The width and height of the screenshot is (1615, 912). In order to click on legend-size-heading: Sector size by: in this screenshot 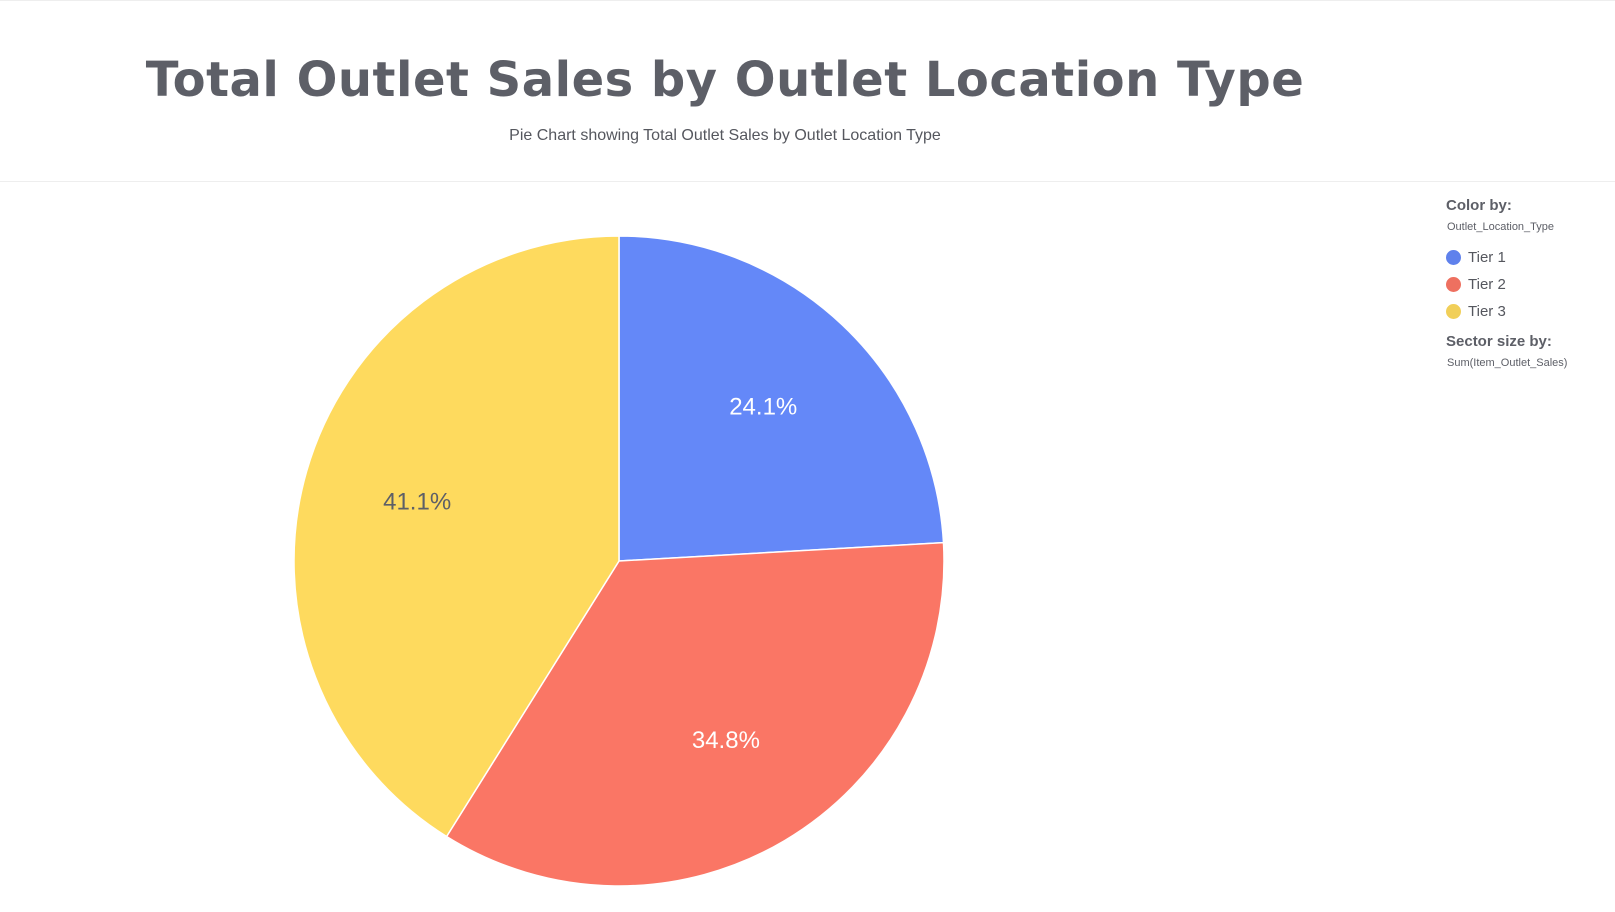, I will do `click(1499, 341)`.